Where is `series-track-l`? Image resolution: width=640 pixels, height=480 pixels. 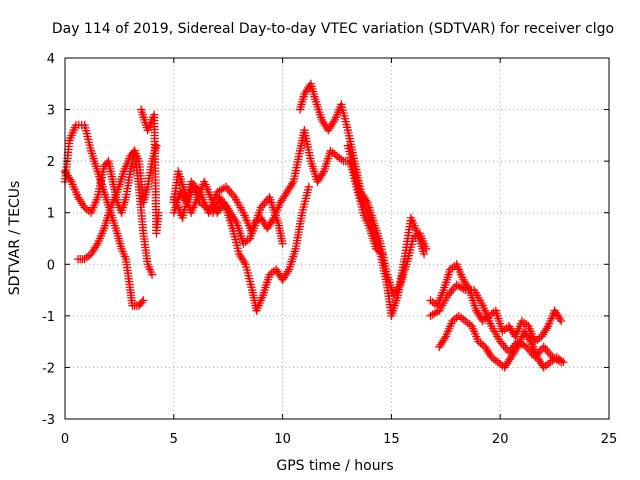 series-track-l is located at coordinates (501, 341).